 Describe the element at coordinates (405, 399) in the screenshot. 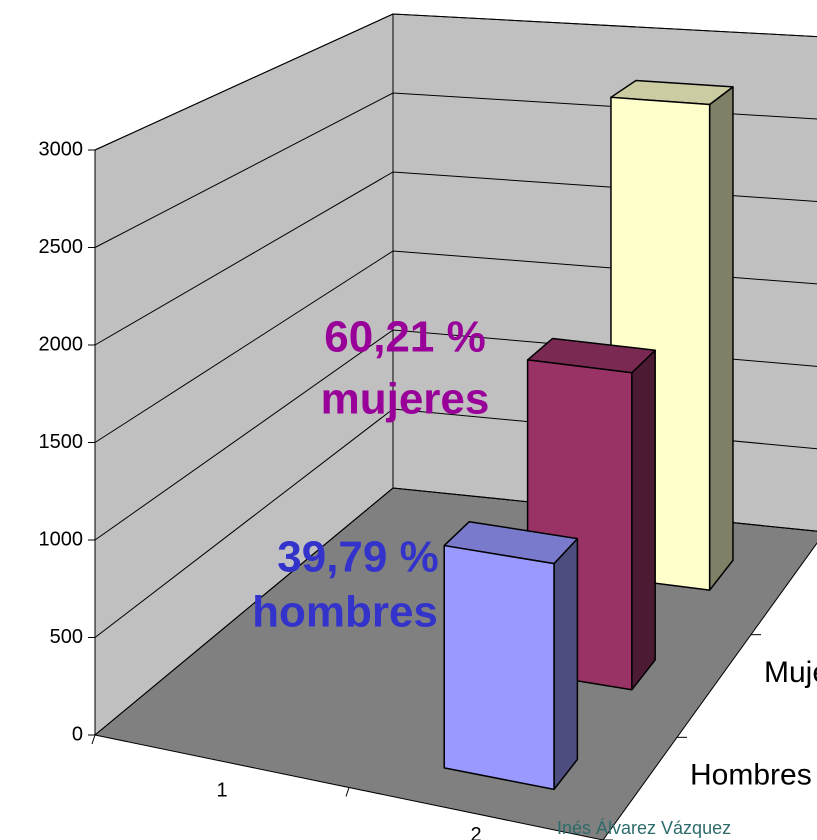

I see `annotation: mujeres` at that location.